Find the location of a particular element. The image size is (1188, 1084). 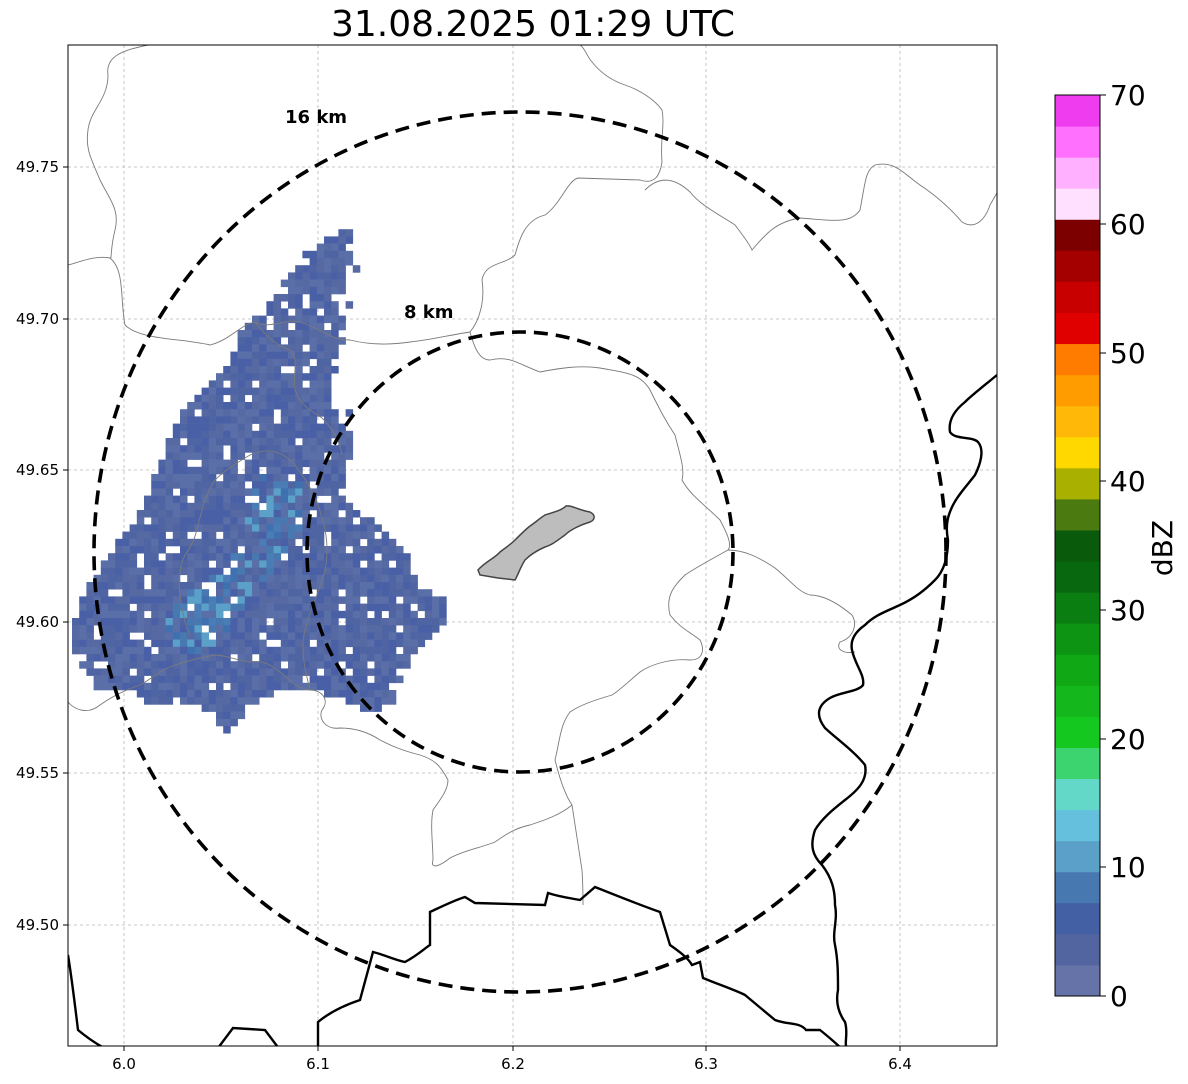

x-tick-label: 6.2 is located at coordinates (513, 1064).